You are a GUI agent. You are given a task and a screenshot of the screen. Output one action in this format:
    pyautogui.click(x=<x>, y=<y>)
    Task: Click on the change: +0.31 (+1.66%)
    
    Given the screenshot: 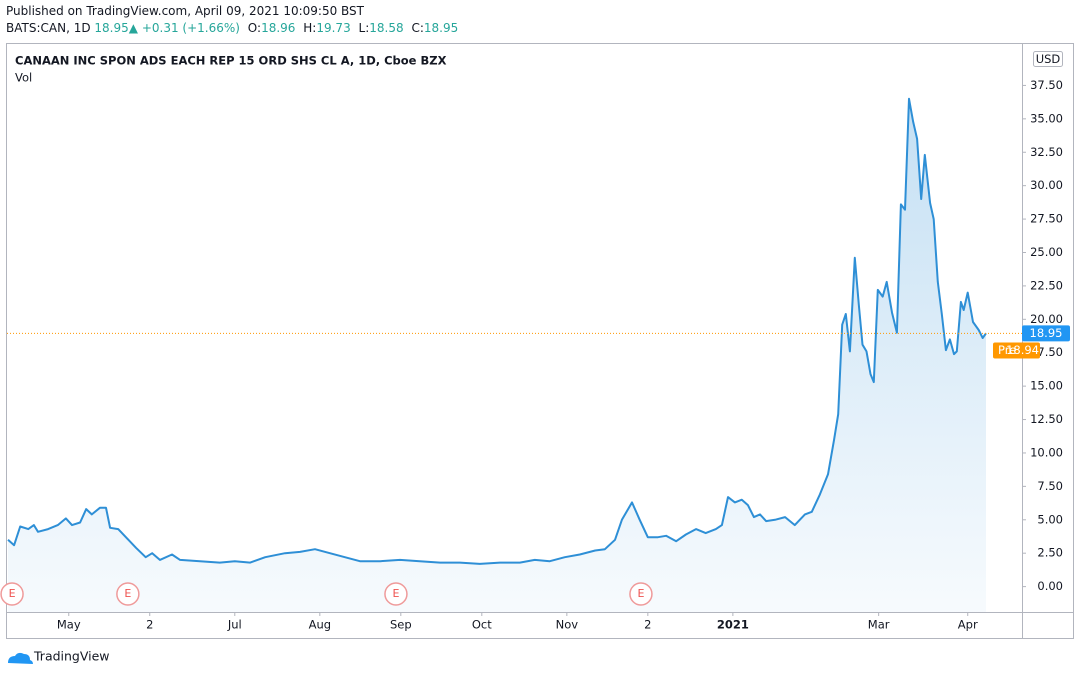 What is the action you would take?
    pyautogui.click(x=190, y=28)
    